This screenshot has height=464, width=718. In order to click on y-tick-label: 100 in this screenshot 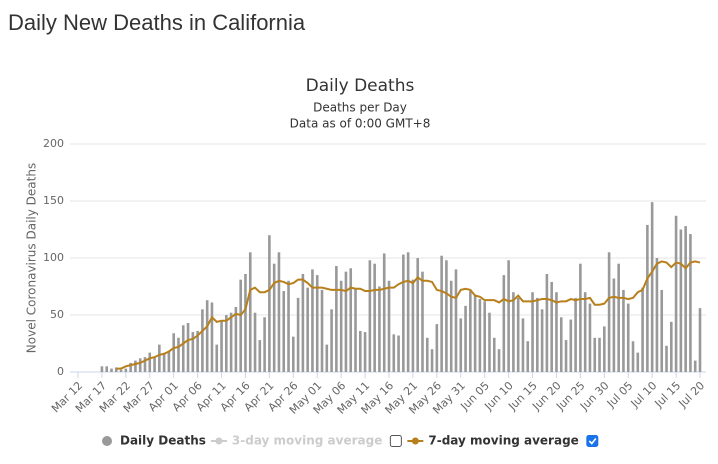, I will do `click(53, 257)`.